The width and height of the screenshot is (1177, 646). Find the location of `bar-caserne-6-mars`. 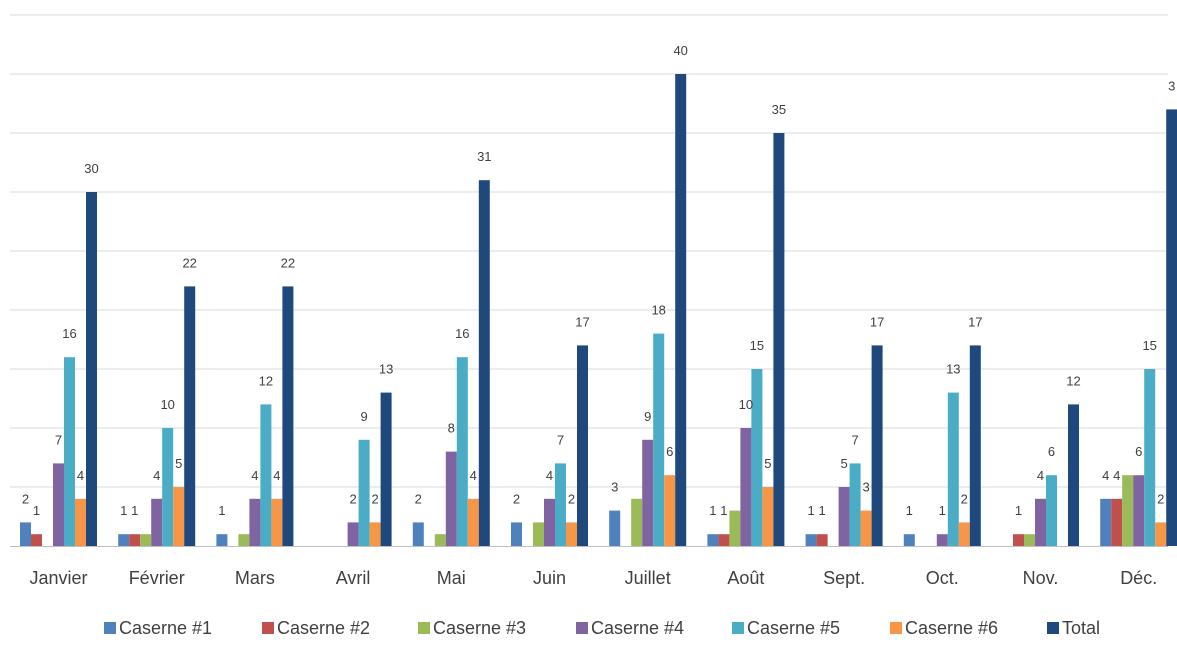

bar-caserne-6-mars is located at coordinates (277, 522).